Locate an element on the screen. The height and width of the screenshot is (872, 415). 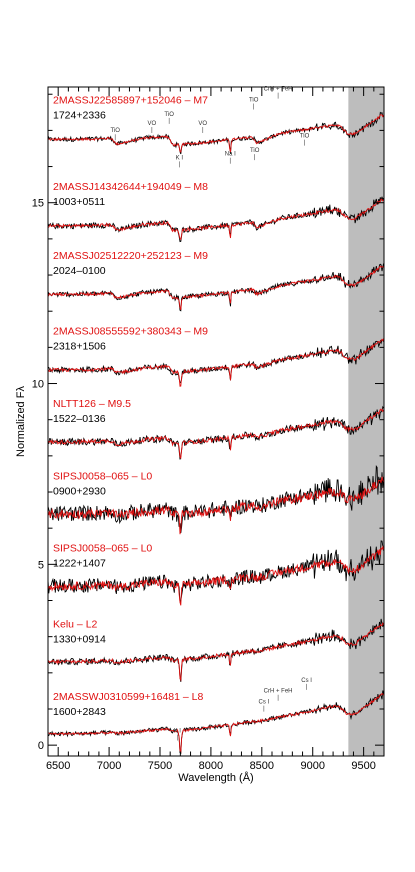
object-label-8: 1330+0914 is located at coordinates (79, 640).